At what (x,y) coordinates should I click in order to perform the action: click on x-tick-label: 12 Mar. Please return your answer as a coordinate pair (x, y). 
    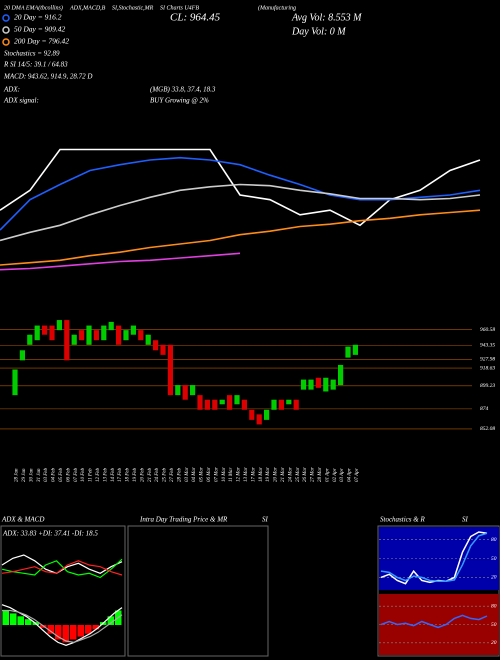
    Looking at the image, I should click on (239, 474).